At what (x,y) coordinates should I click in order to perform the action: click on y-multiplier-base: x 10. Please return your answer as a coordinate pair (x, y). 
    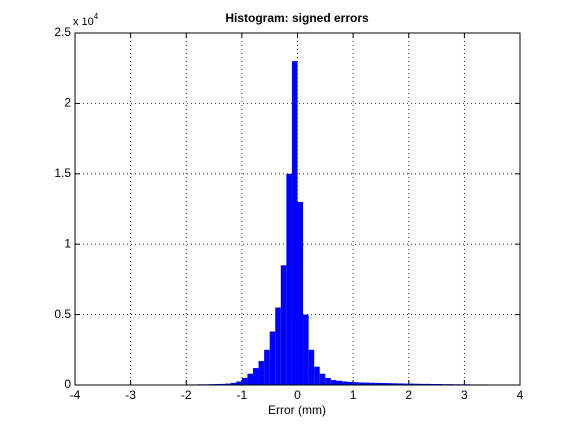
    Looking at the image, I should click on (83, 22).